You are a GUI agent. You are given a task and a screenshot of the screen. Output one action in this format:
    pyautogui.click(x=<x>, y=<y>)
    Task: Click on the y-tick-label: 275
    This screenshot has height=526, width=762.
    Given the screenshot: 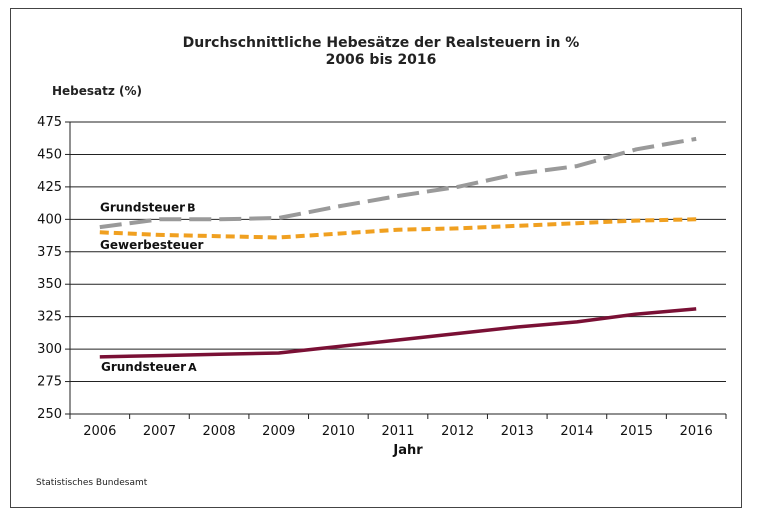 What is the action you would take?
    pyautogui.click(x=49, y=382)
    